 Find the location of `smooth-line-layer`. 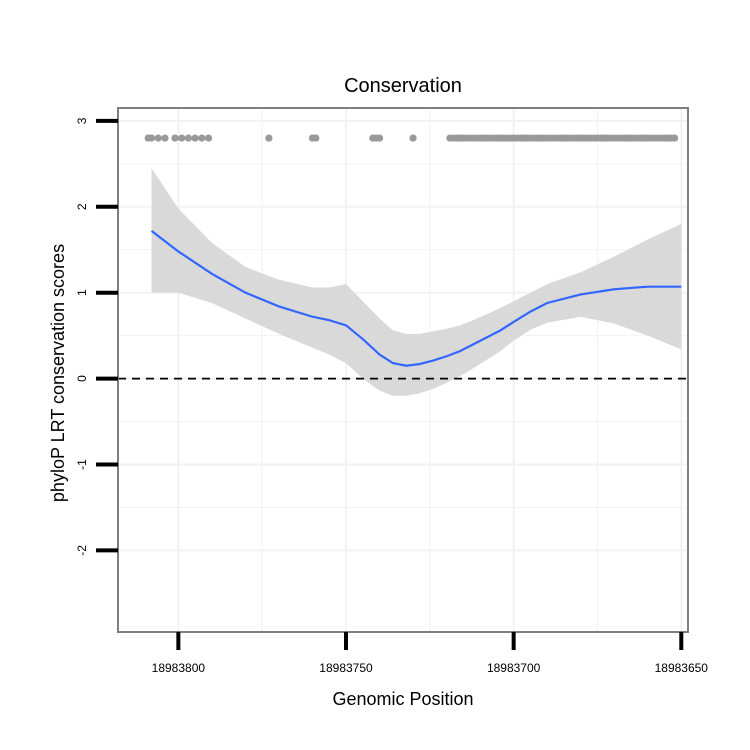

smooth-line-layer is located at coordinates (416, 298).